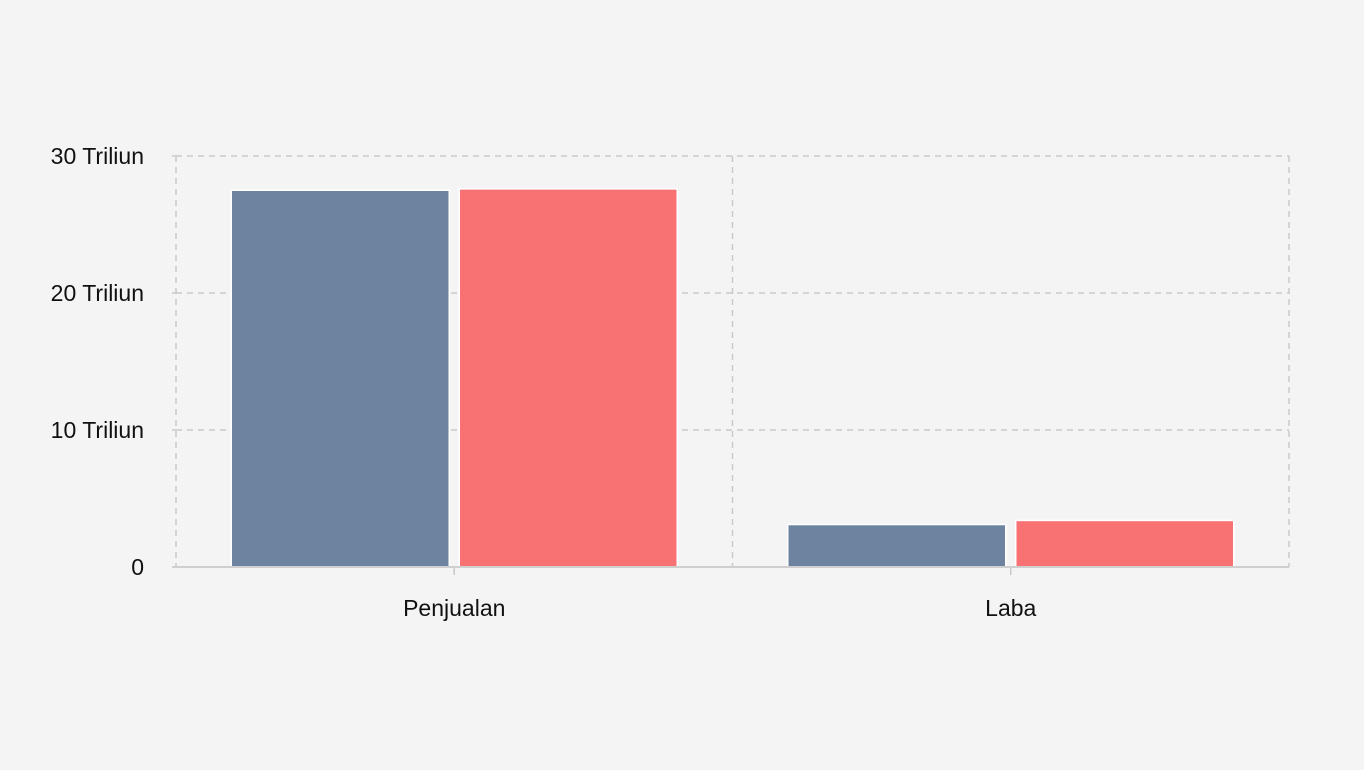  Describe the element at coordinates (454, 608) in the screenshot. I see `x-tick-label: Penjualan` at that location.